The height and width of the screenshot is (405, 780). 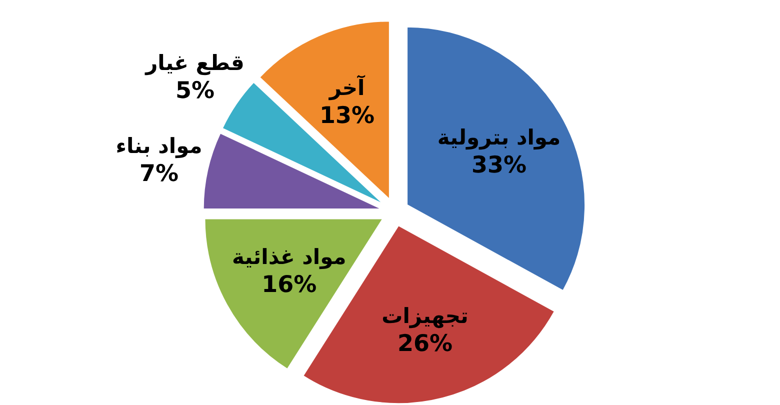 I want to click on data-label: 16%, so click(x=289, y=285).